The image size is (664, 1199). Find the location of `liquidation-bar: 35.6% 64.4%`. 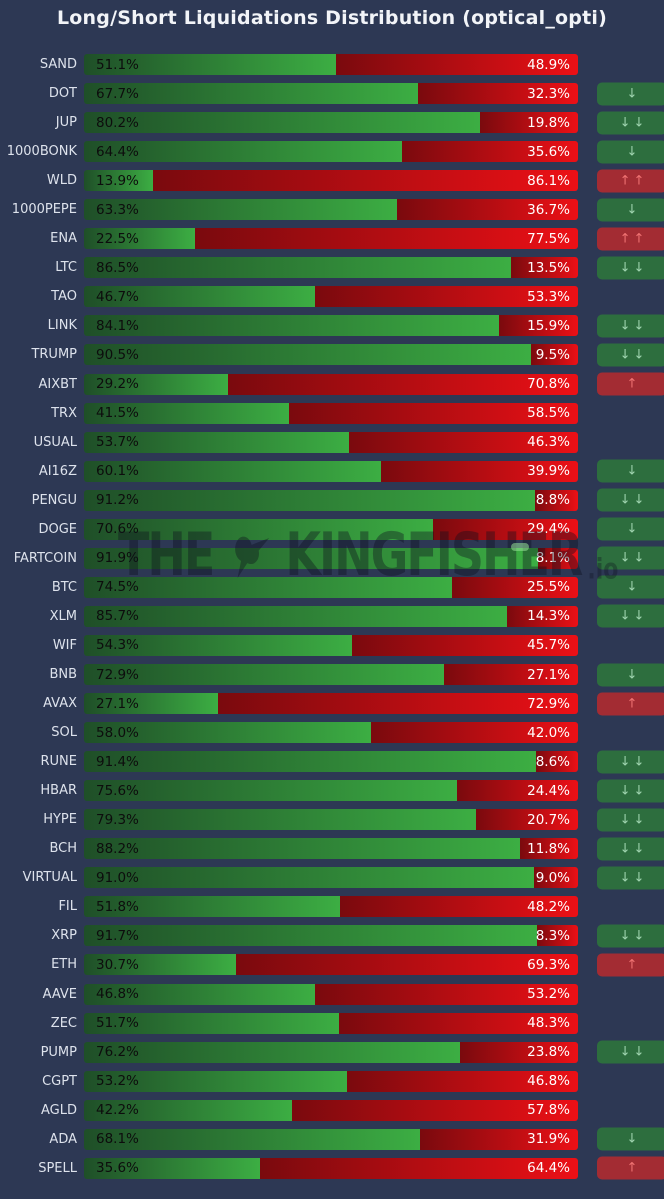

liquidation-bar: 35.6% 64.4% is located at coordinates (331, 1168).